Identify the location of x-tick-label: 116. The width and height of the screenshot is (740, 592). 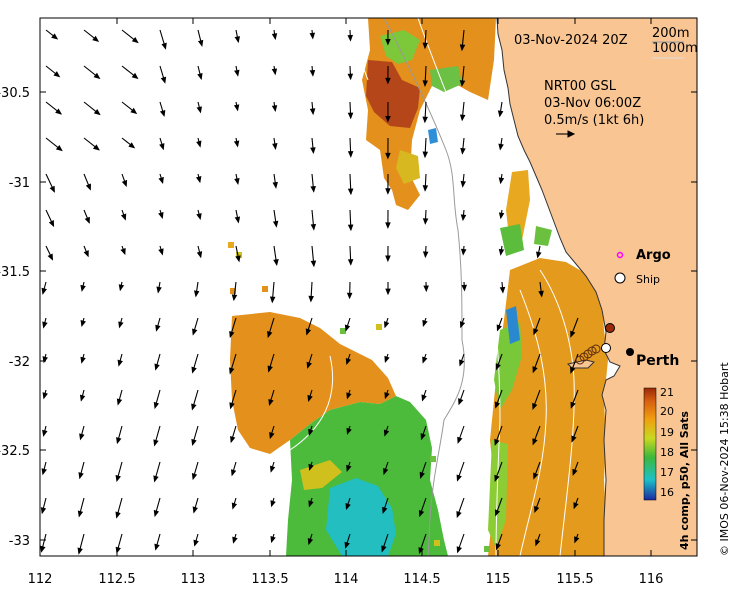
(651, 579).